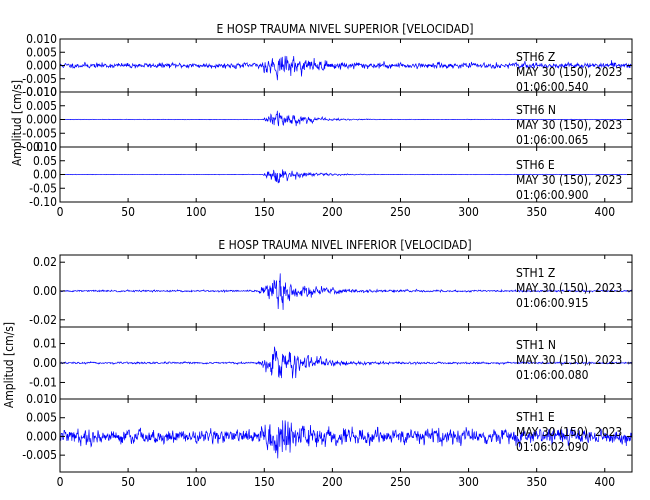 The height and width of the screenshot is (500, 650). Describe the element at coordinates (43, 202) in the screenshot. I see `y-tick-label: -0.10` at that location.